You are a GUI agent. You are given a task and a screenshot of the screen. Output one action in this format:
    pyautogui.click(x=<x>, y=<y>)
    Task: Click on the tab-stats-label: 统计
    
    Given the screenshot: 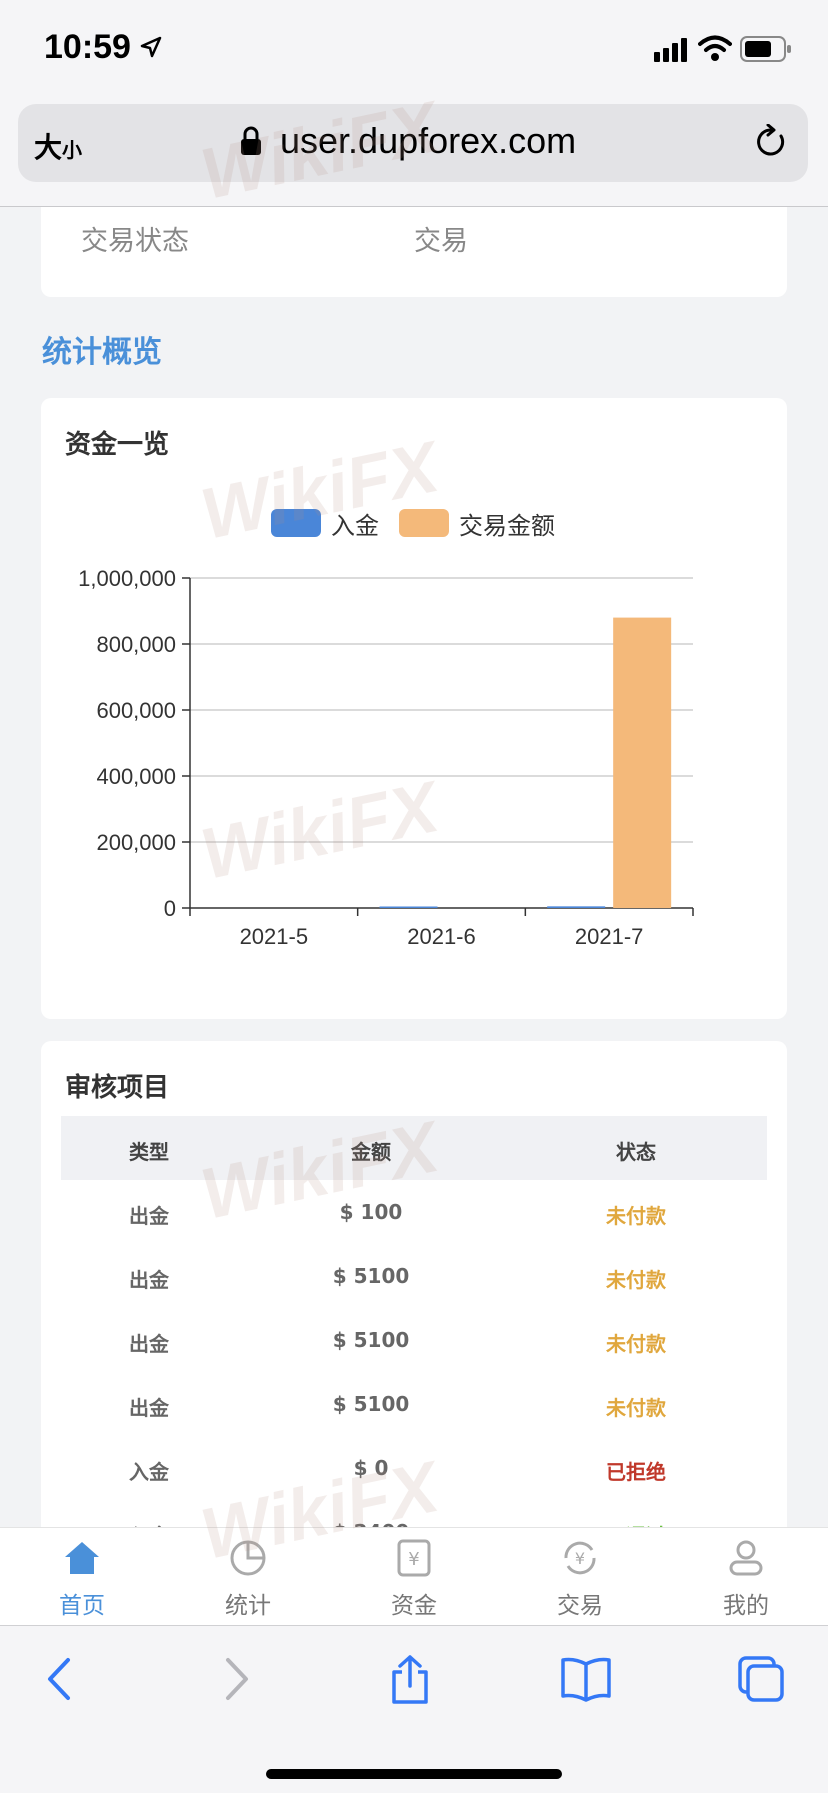 What is the action you would take?
    pyautogui.click(x=248, y=1606)
    